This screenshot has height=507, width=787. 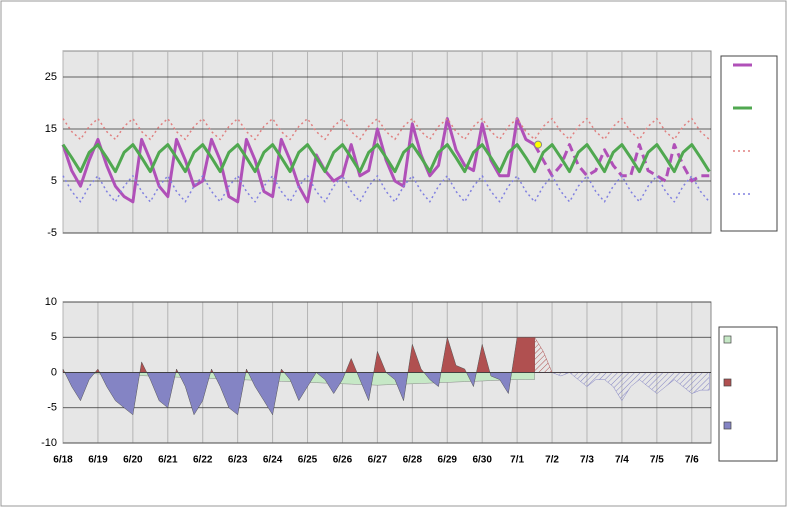 I want to click on x-tick-label: 7/5, so click(x=657, y=460).